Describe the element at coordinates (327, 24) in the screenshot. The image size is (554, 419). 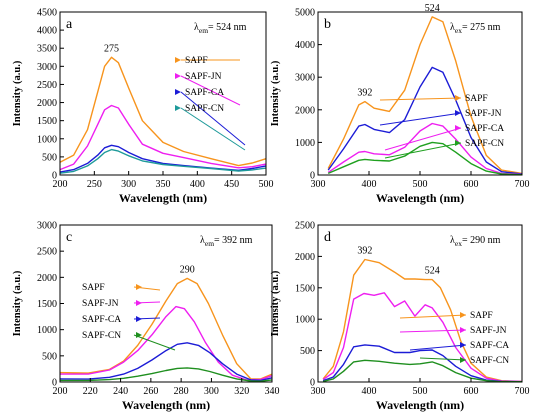
I see `panel-letter: b` at that location.